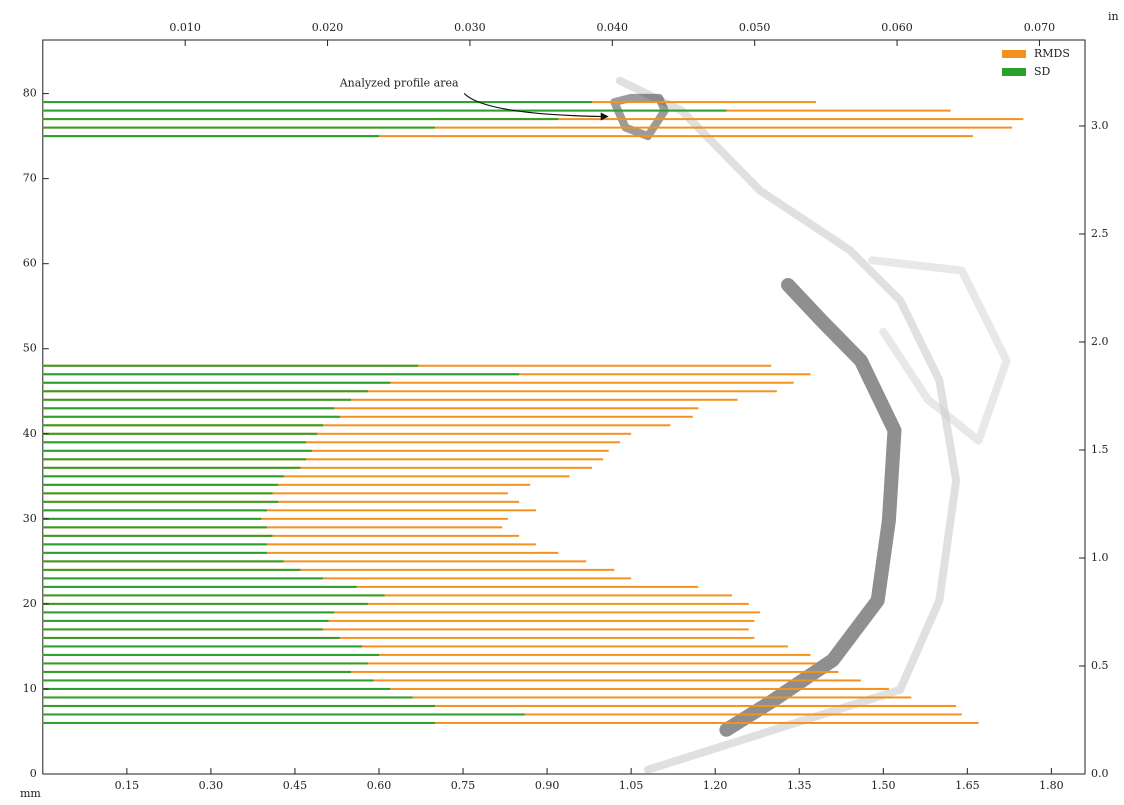  Describe the element at coordinates (1100, 125) in the screenshot. I see `y2-tick-label: 3.0` at that location.